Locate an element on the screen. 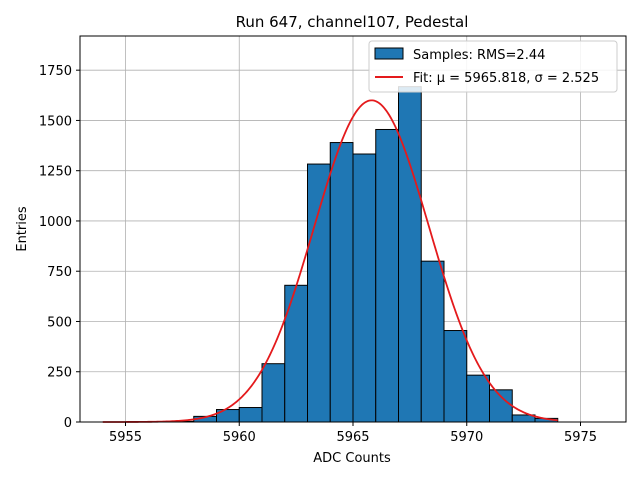  y-tick-label: 0 is located at coordinates (68, 423).